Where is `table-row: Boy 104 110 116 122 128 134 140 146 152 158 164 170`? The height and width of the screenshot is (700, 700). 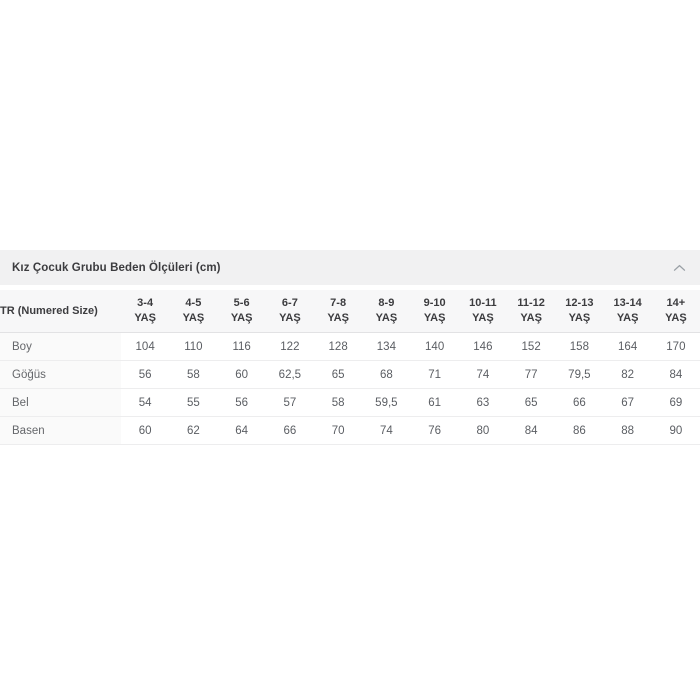 table-row: Boy 104 110 116 122 128 134 140 146 152 158 164 170 is located at coordinates (350, 346).